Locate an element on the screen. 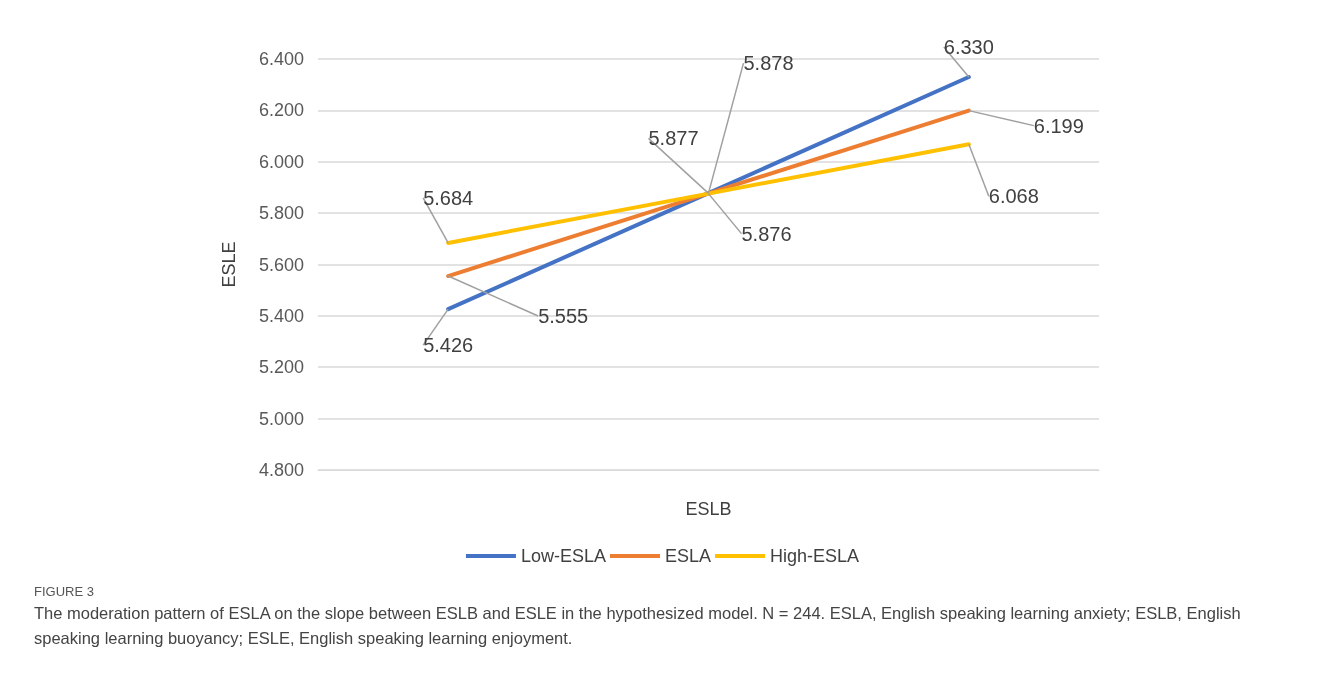 The width and height of the screenshot is (1325, 677). data-label: 5.426 is located at coordinates (448, 345).